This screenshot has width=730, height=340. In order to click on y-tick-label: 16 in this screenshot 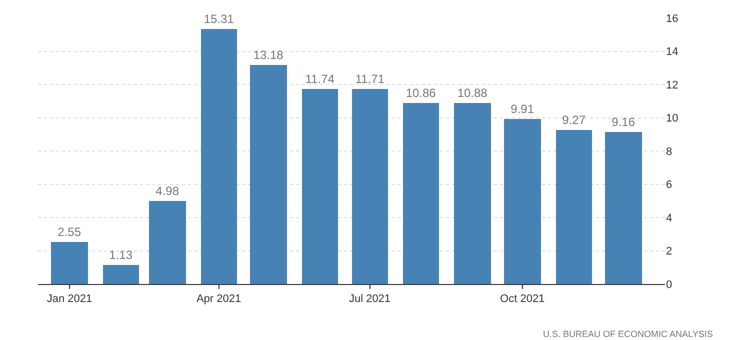, I will do `click(672, 18)`.